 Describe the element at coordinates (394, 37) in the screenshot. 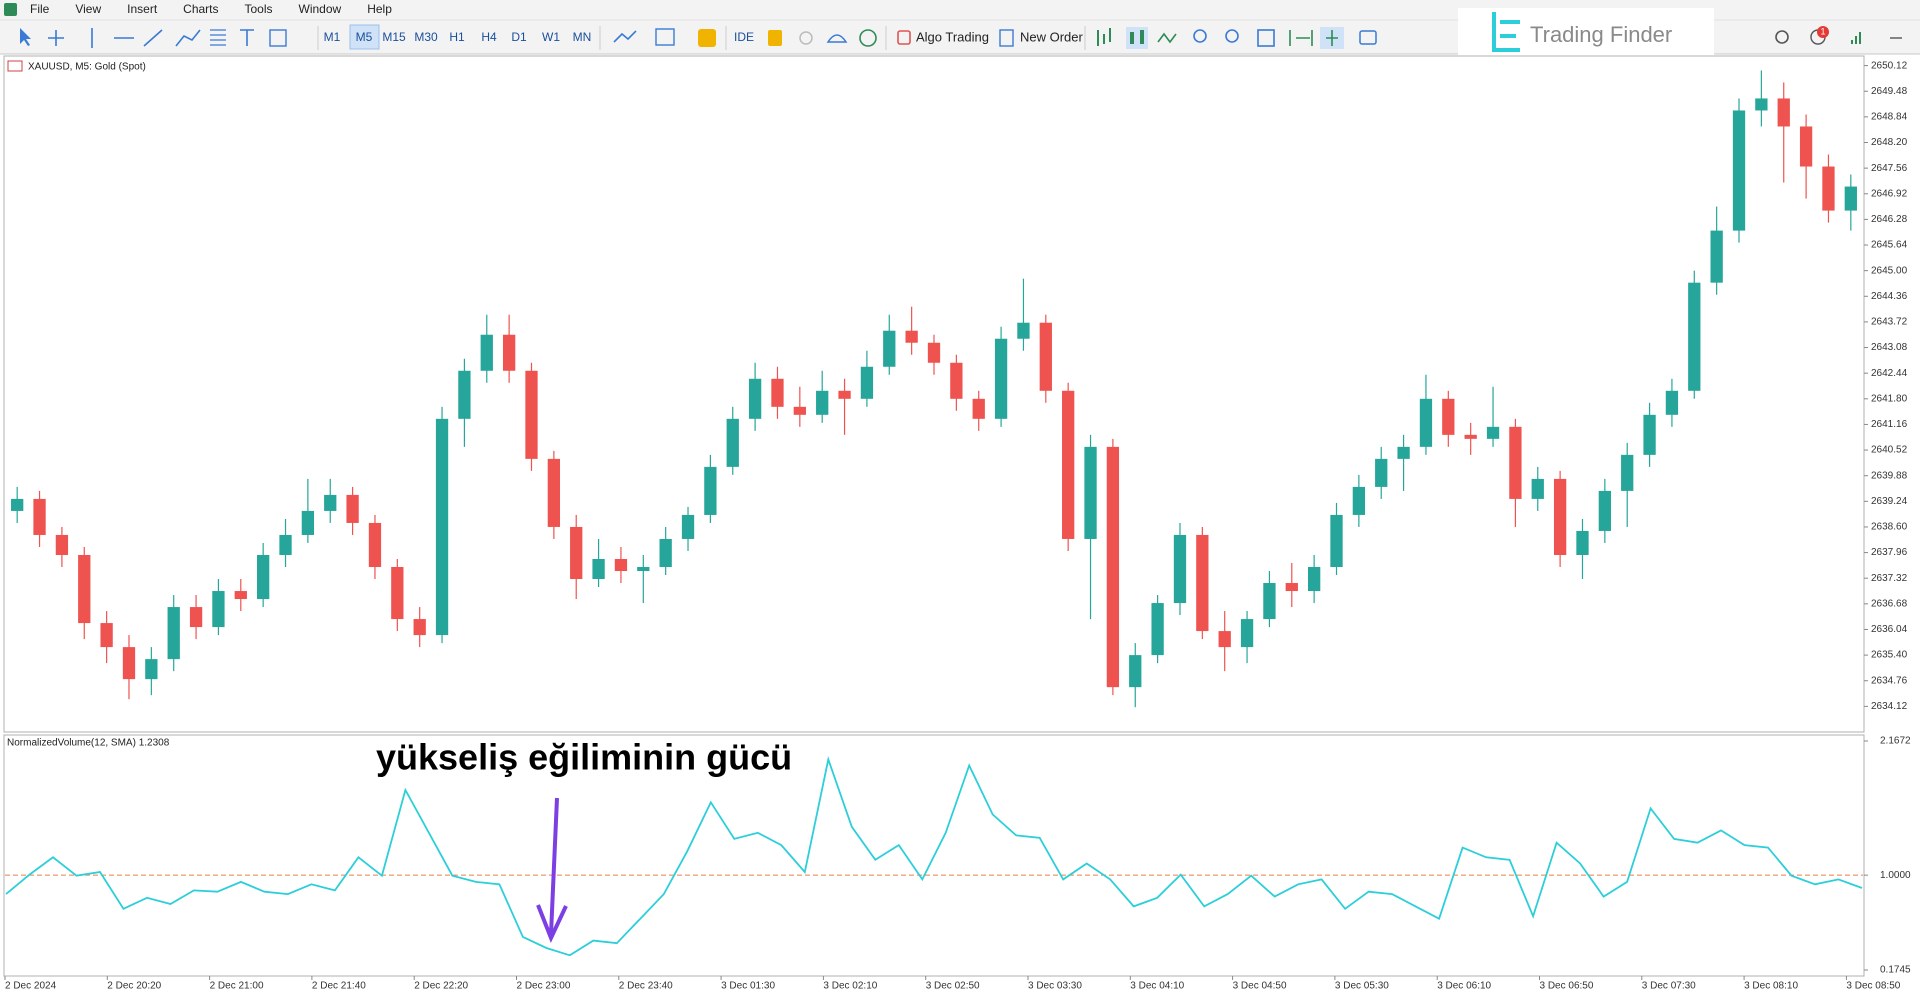

I see `timeframe-button: M15` at that location.